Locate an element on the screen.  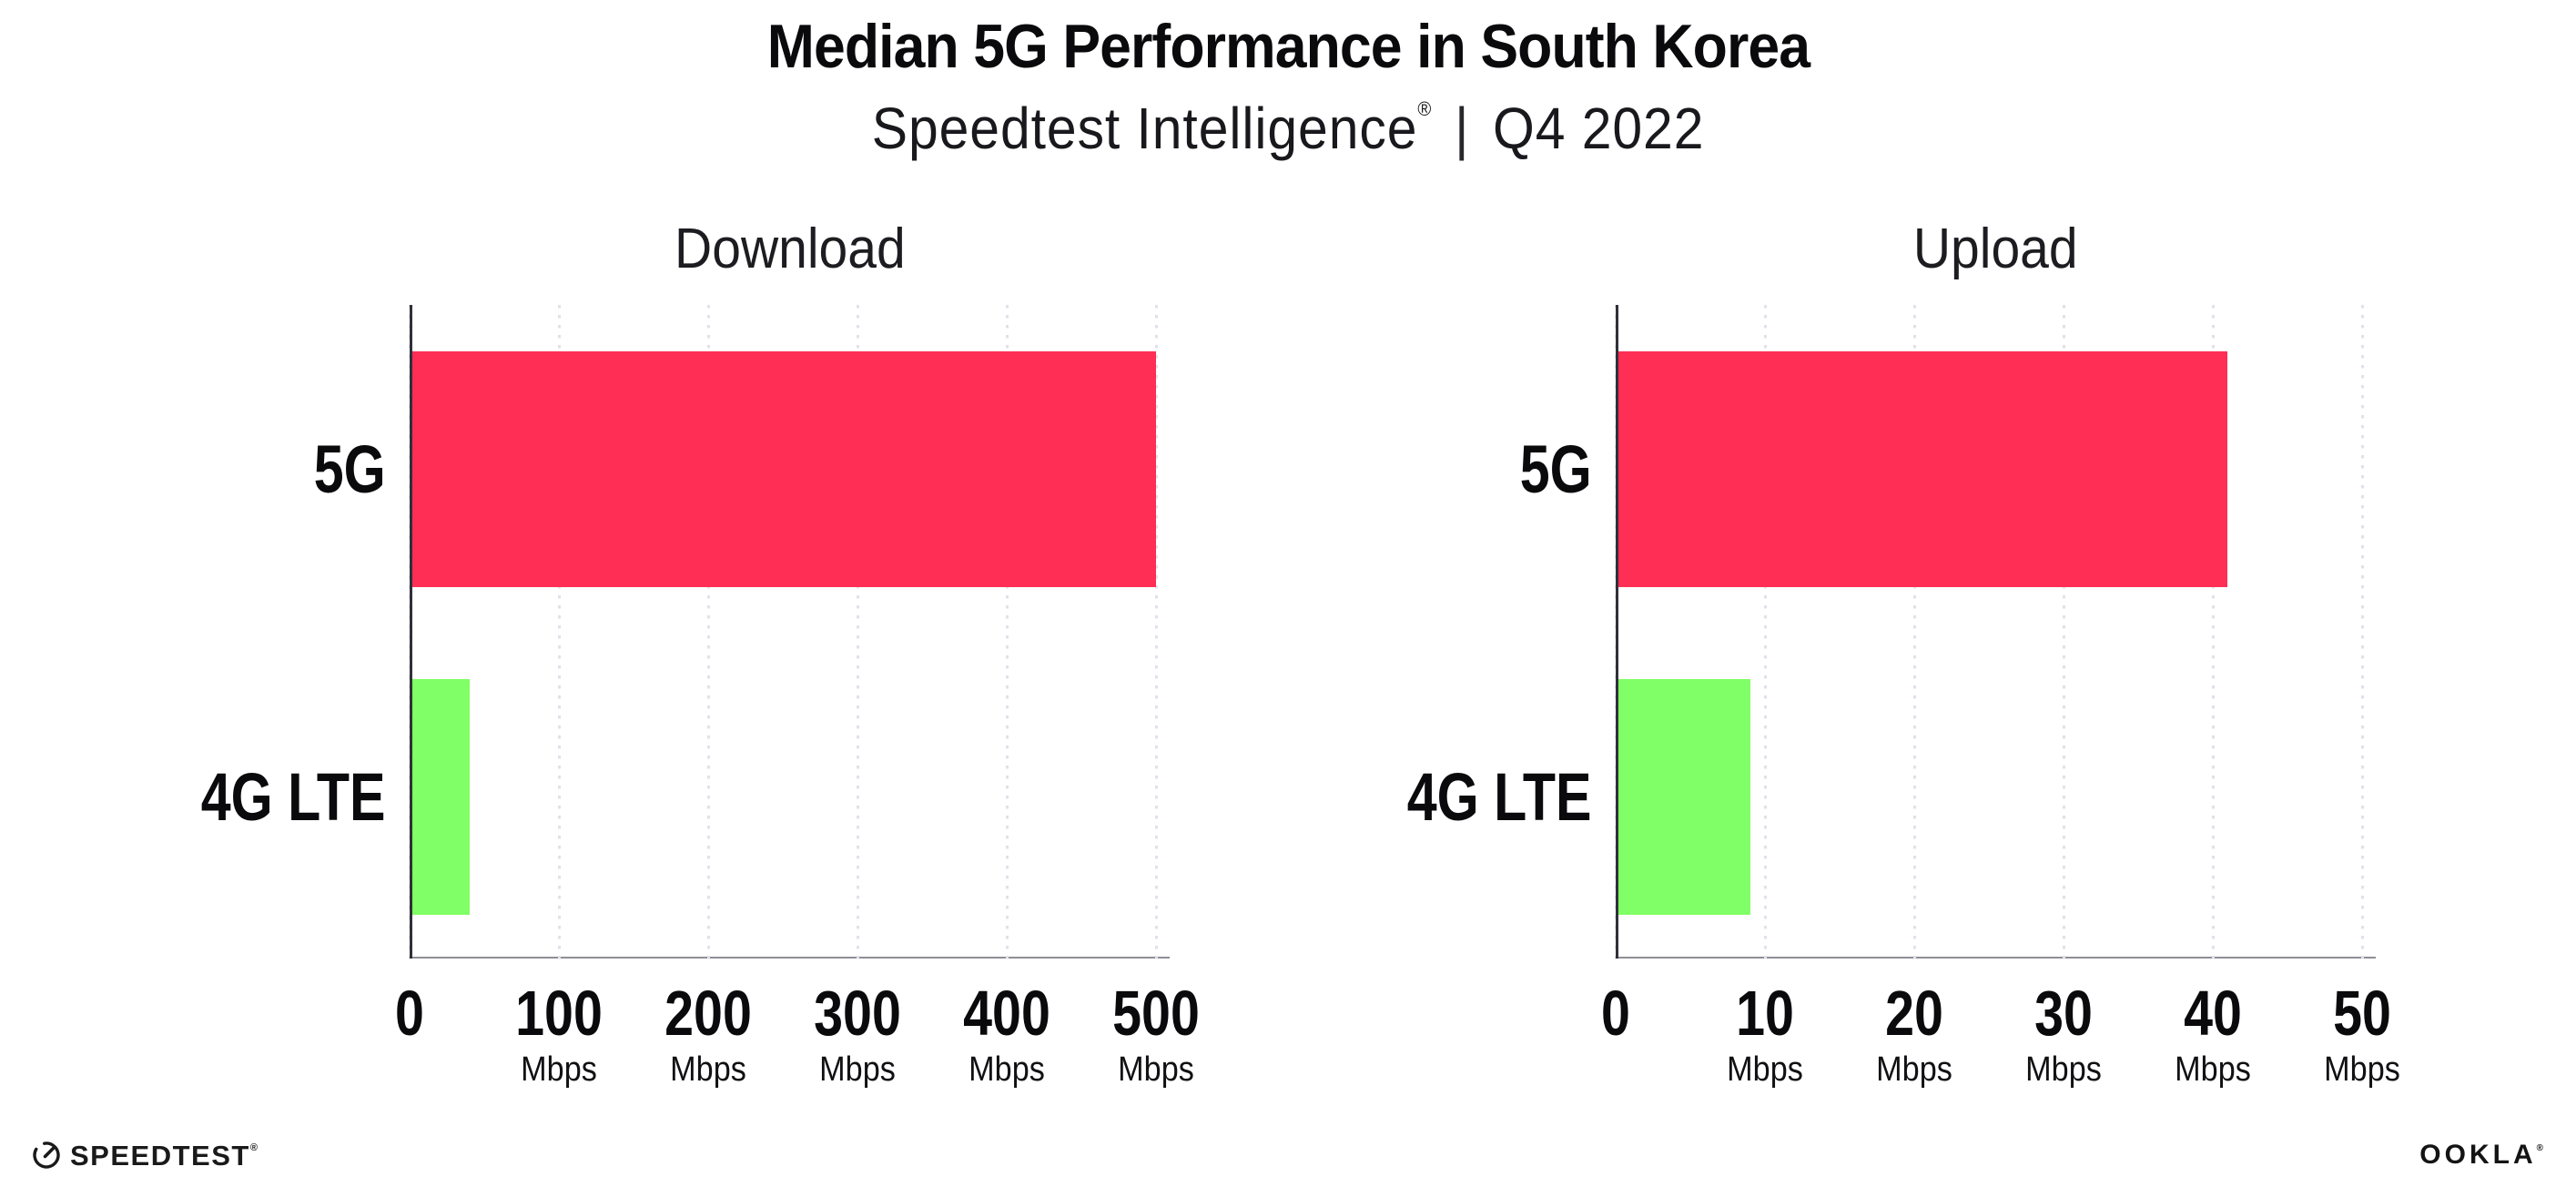
x-tick-value: 200 is located at coordinates (708, 1014).